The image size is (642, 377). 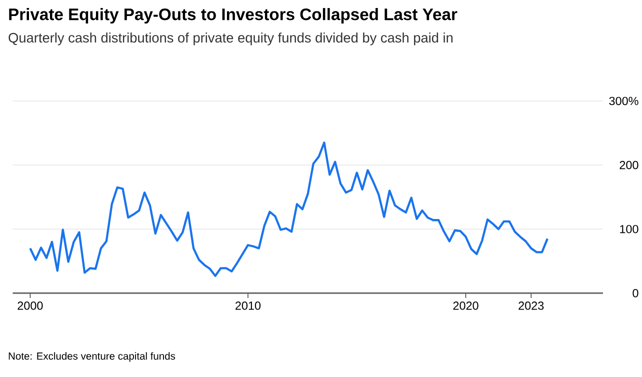 What do you see at coordinates (629, 228) in the screenshot?
I see `y-tick-label: 100` at bounding box center [629, 228].